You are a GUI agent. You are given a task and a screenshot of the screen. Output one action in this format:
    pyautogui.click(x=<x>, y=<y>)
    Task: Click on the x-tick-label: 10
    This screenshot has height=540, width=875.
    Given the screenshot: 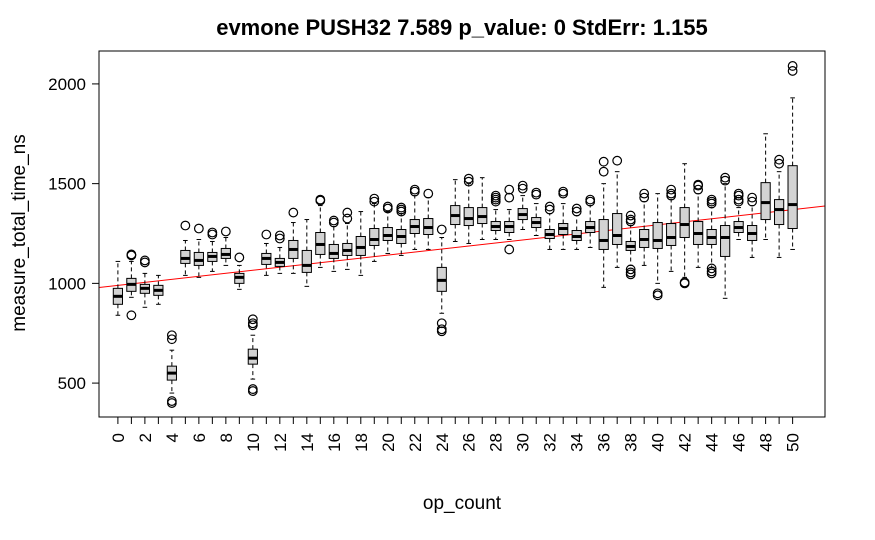 What is the action you would take?
    pyautogui.click(x=253, y=442)
    